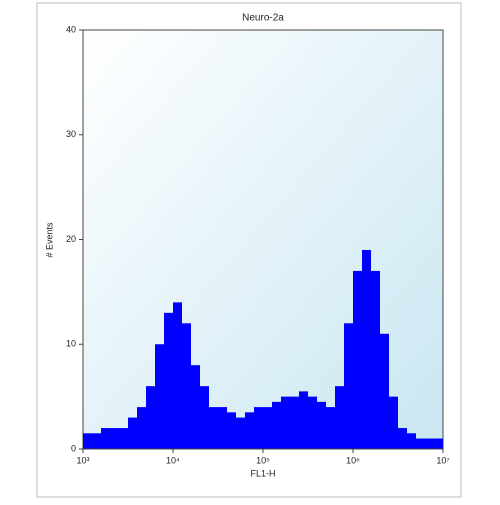 This screenshot has height=505, width=500. What do you see at coordinates (442, 460) in the screenshot?
I see `x-tick-label: 10⁷` at bounding box center [442, 460].